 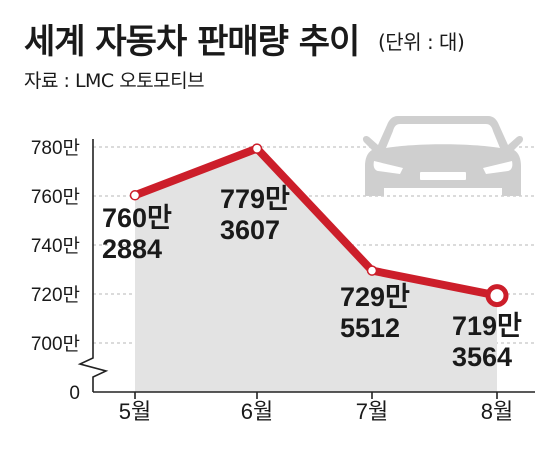 I want to click on source-label: 자료 : LMC 오토모티브, so click(x=114, y=81).